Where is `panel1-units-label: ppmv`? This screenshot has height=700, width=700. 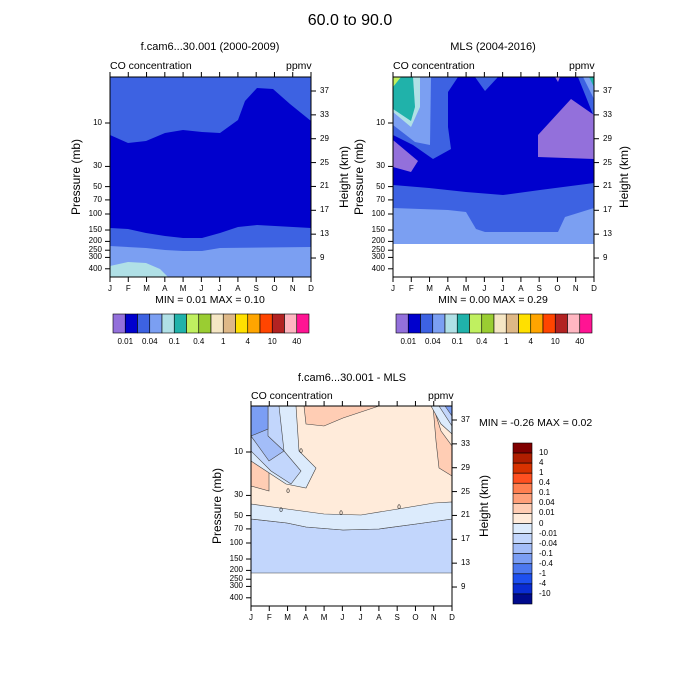
panel1-units-label: ppmv is located at coordinates (299, 66).